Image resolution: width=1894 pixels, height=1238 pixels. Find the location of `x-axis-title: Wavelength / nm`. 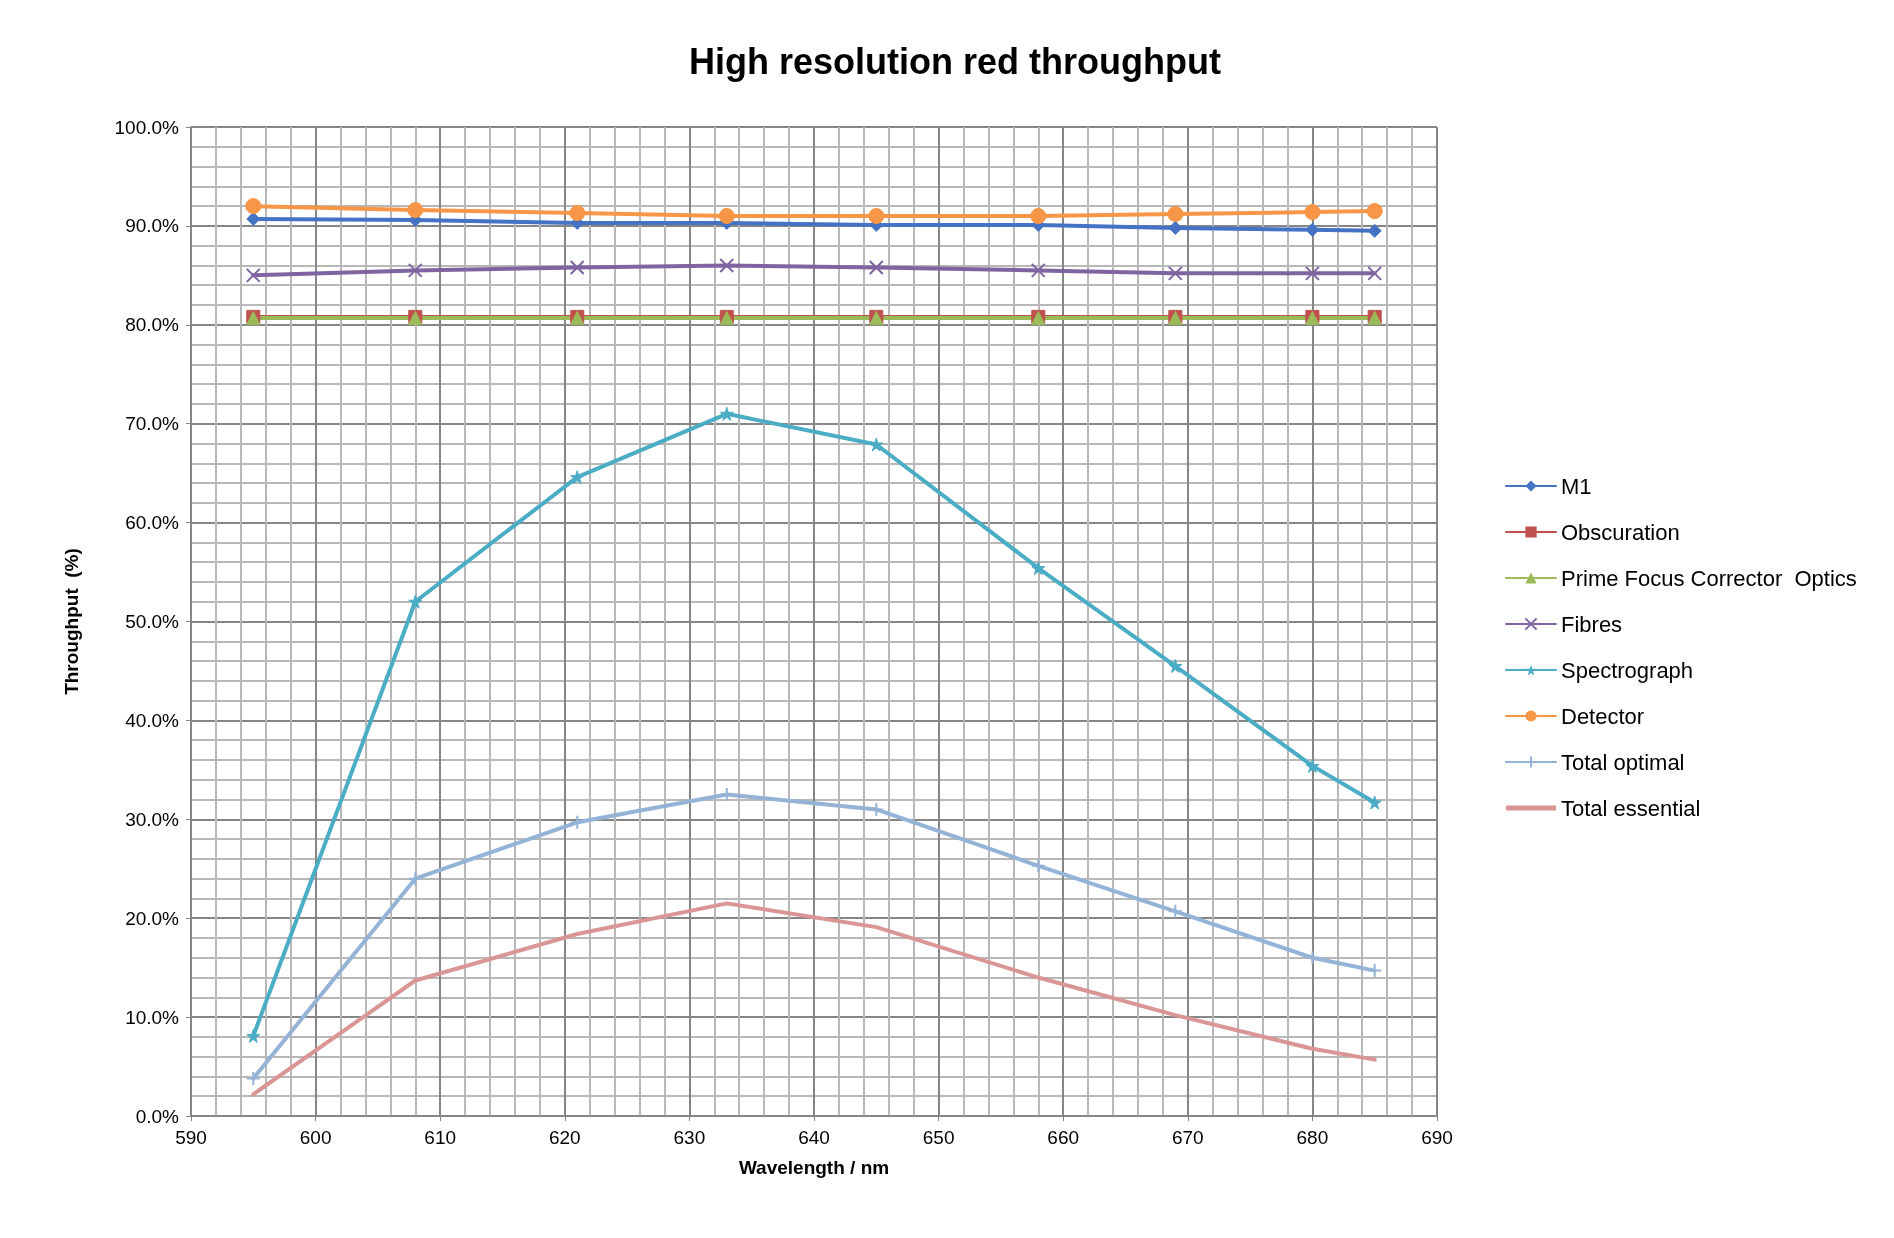

x-axis-title: Wavelength / nm is located at coordinates (814, 1167).